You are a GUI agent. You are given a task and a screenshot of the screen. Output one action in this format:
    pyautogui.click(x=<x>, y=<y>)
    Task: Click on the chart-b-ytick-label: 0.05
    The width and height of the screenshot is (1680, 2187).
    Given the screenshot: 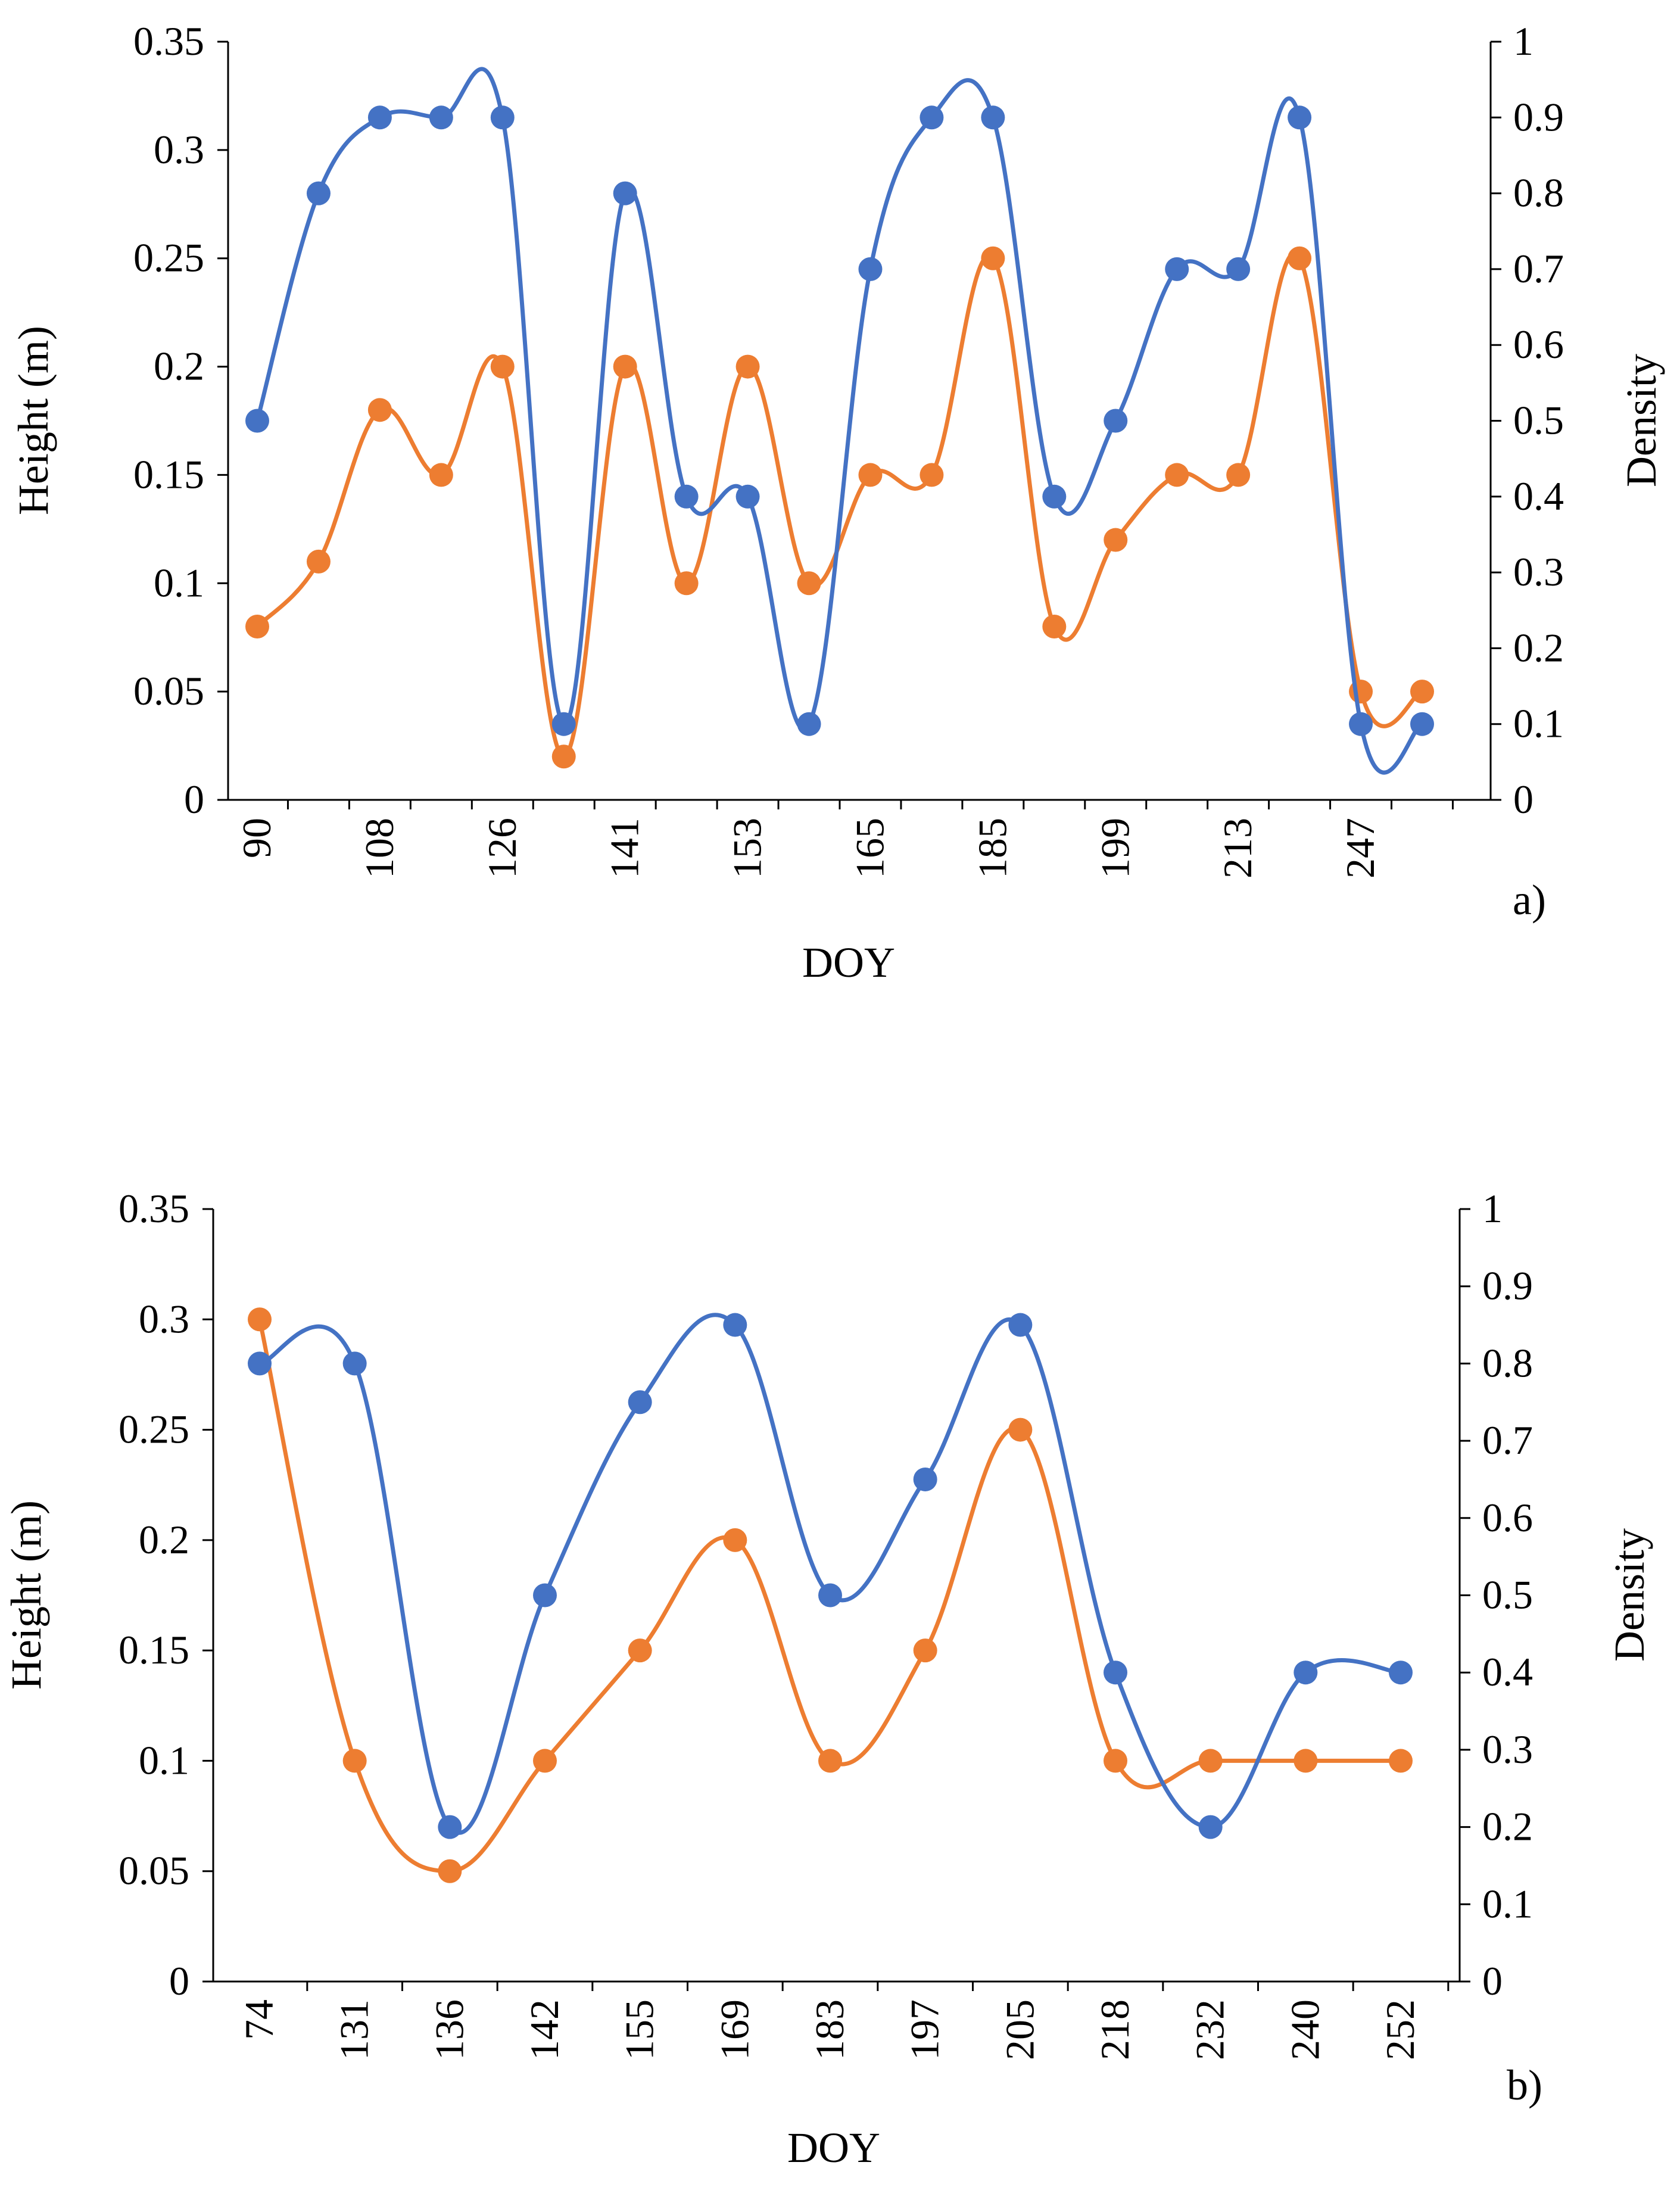 What is the action you would take?
    pyautogui.click(x=154, y=1870)
    